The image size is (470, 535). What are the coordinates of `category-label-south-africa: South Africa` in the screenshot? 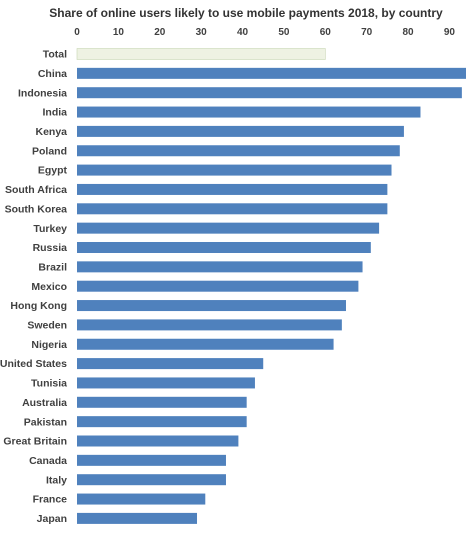 It's located at (36, 190).